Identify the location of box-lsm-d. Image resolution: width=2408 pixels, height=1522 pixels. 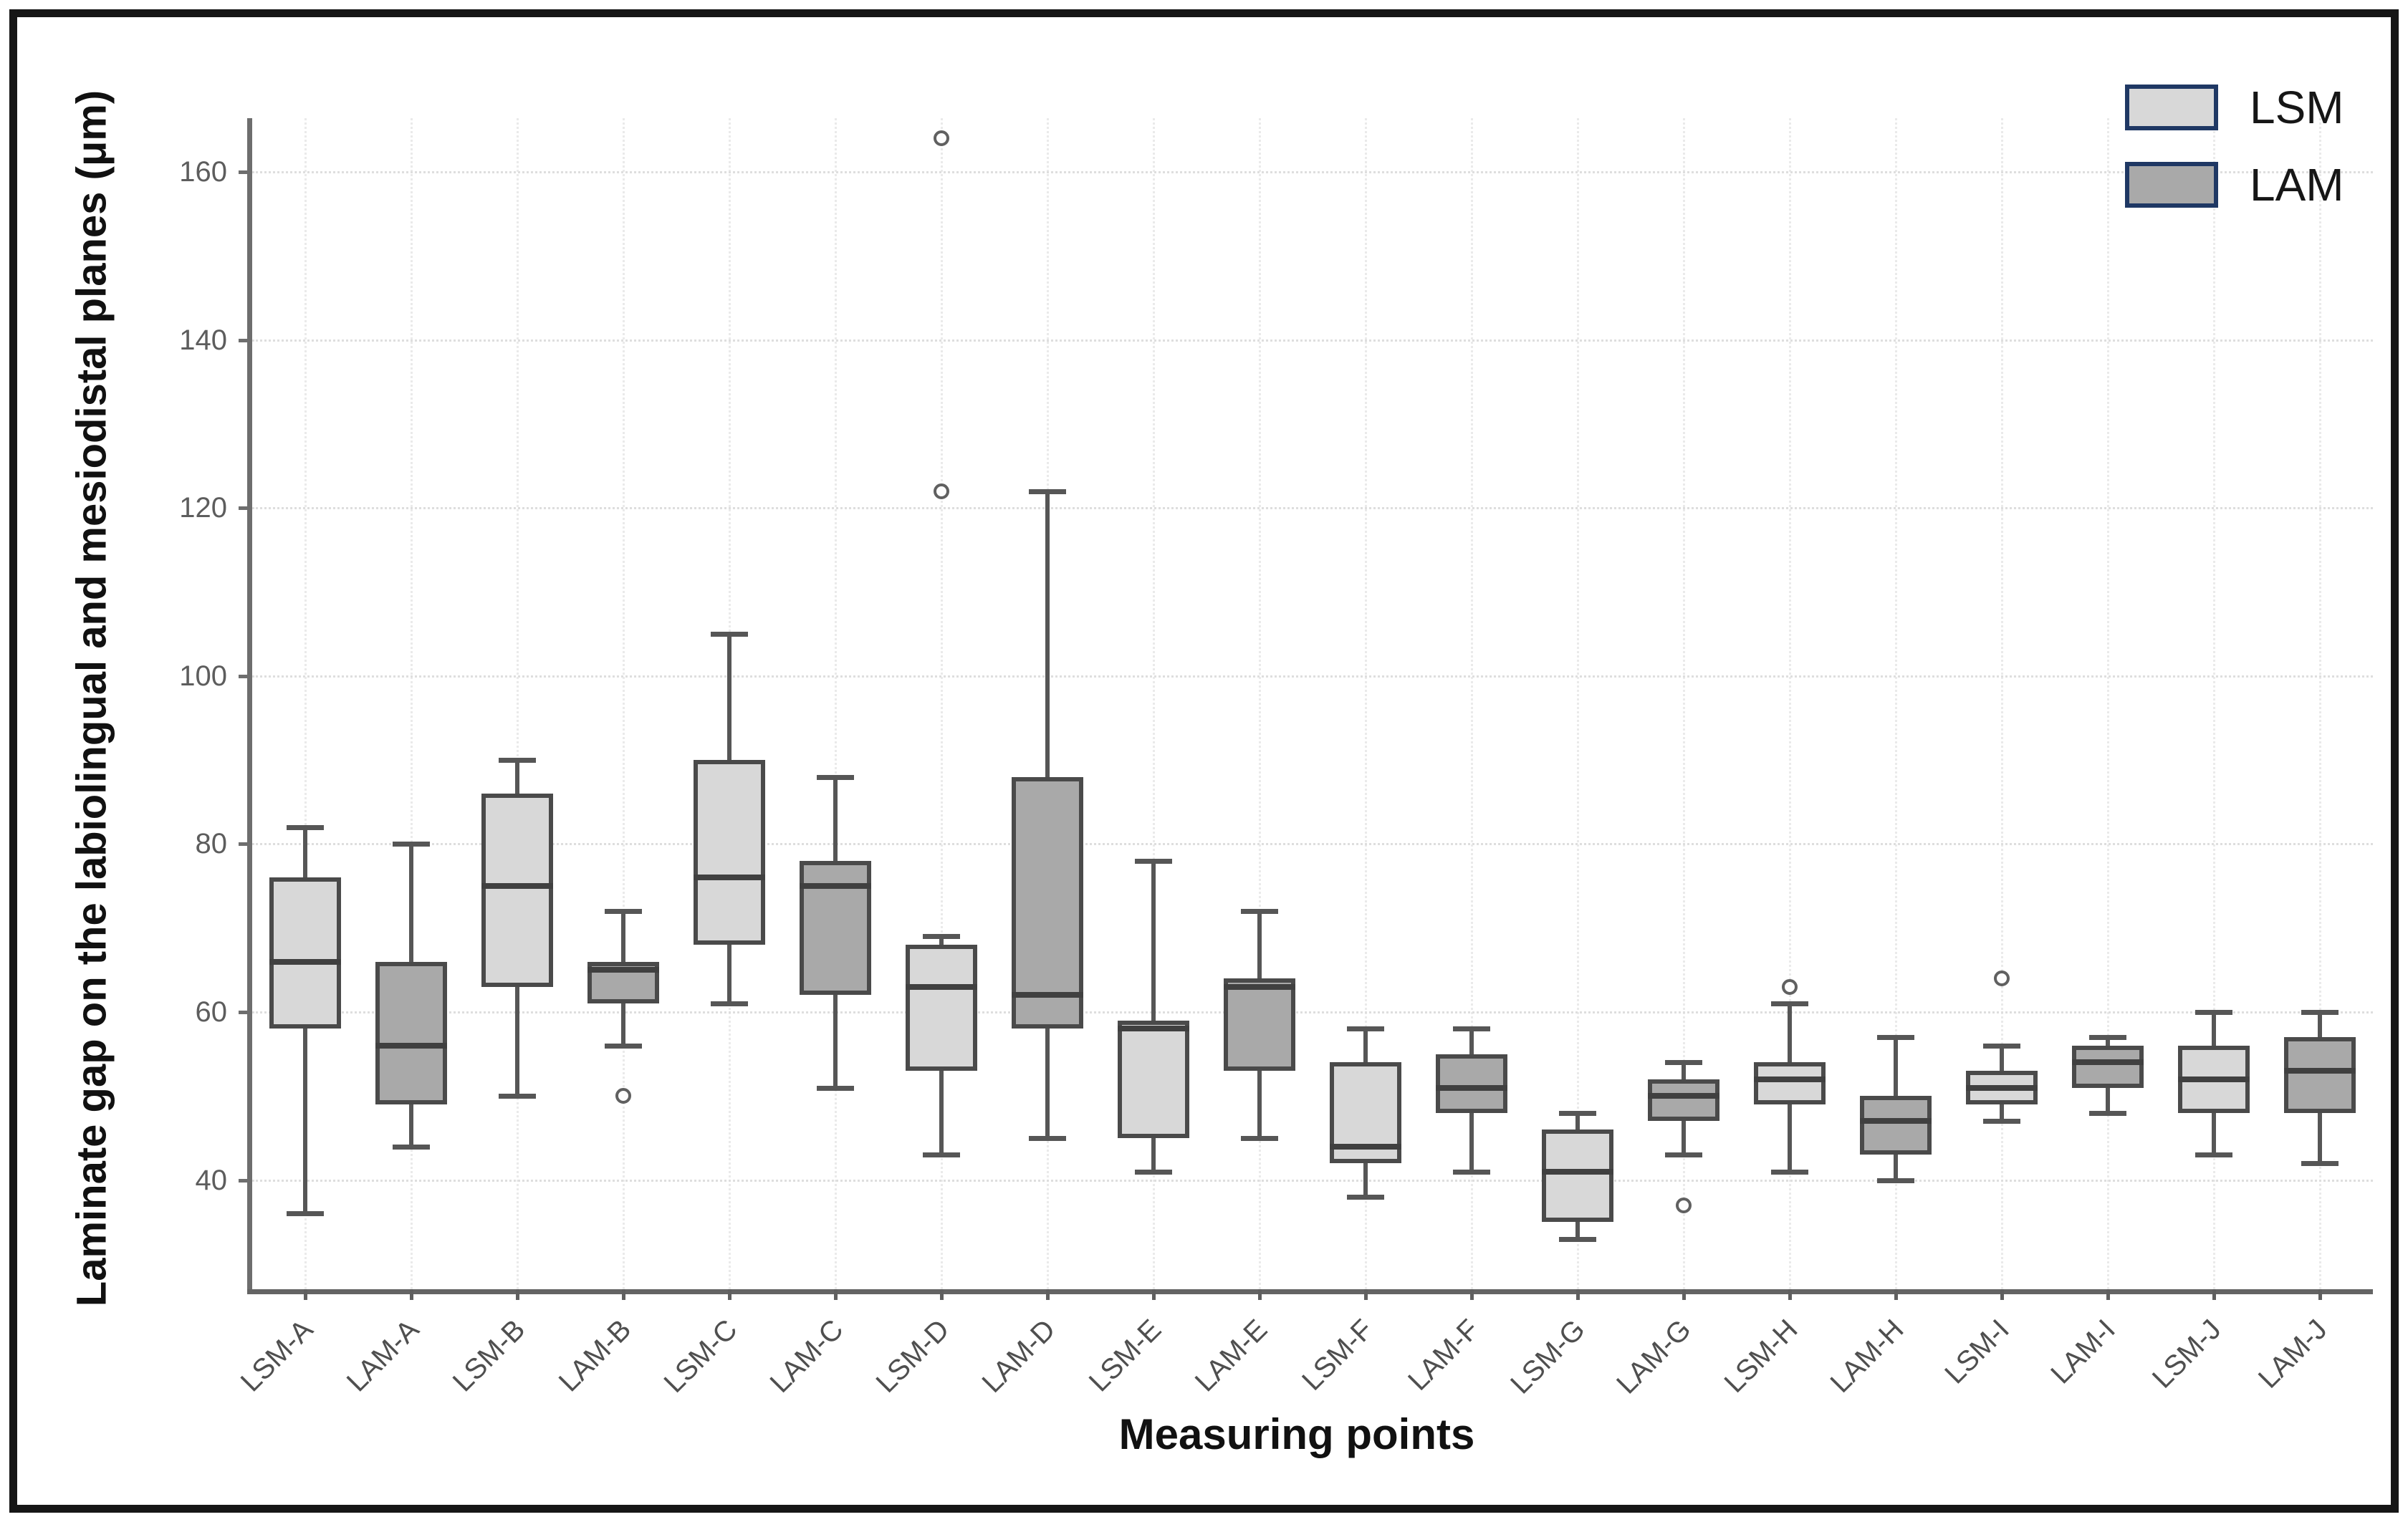
(941, 1008).